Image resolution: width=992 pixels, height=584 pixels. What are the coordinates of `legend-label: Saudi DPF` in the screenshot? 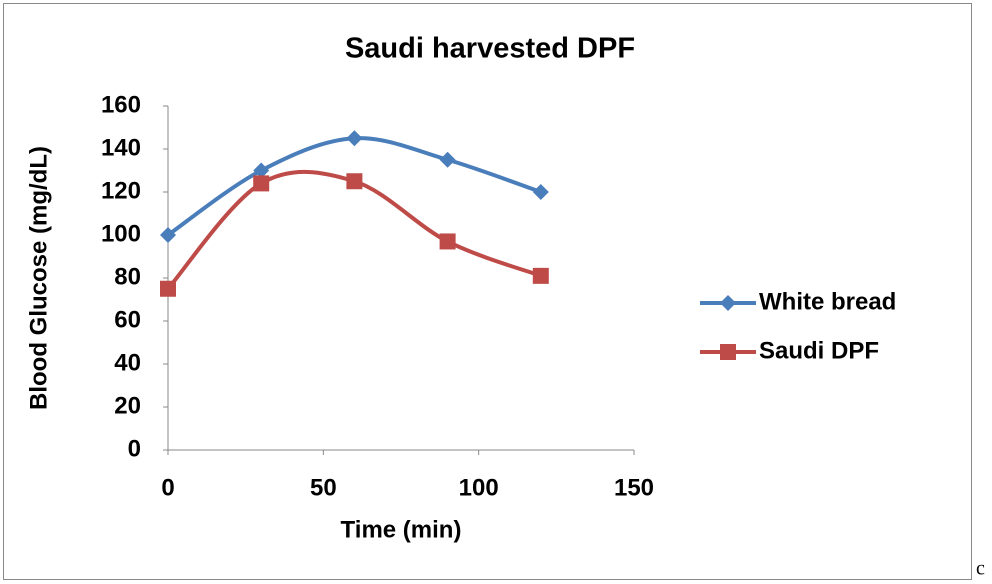 It's located at (819, 350).